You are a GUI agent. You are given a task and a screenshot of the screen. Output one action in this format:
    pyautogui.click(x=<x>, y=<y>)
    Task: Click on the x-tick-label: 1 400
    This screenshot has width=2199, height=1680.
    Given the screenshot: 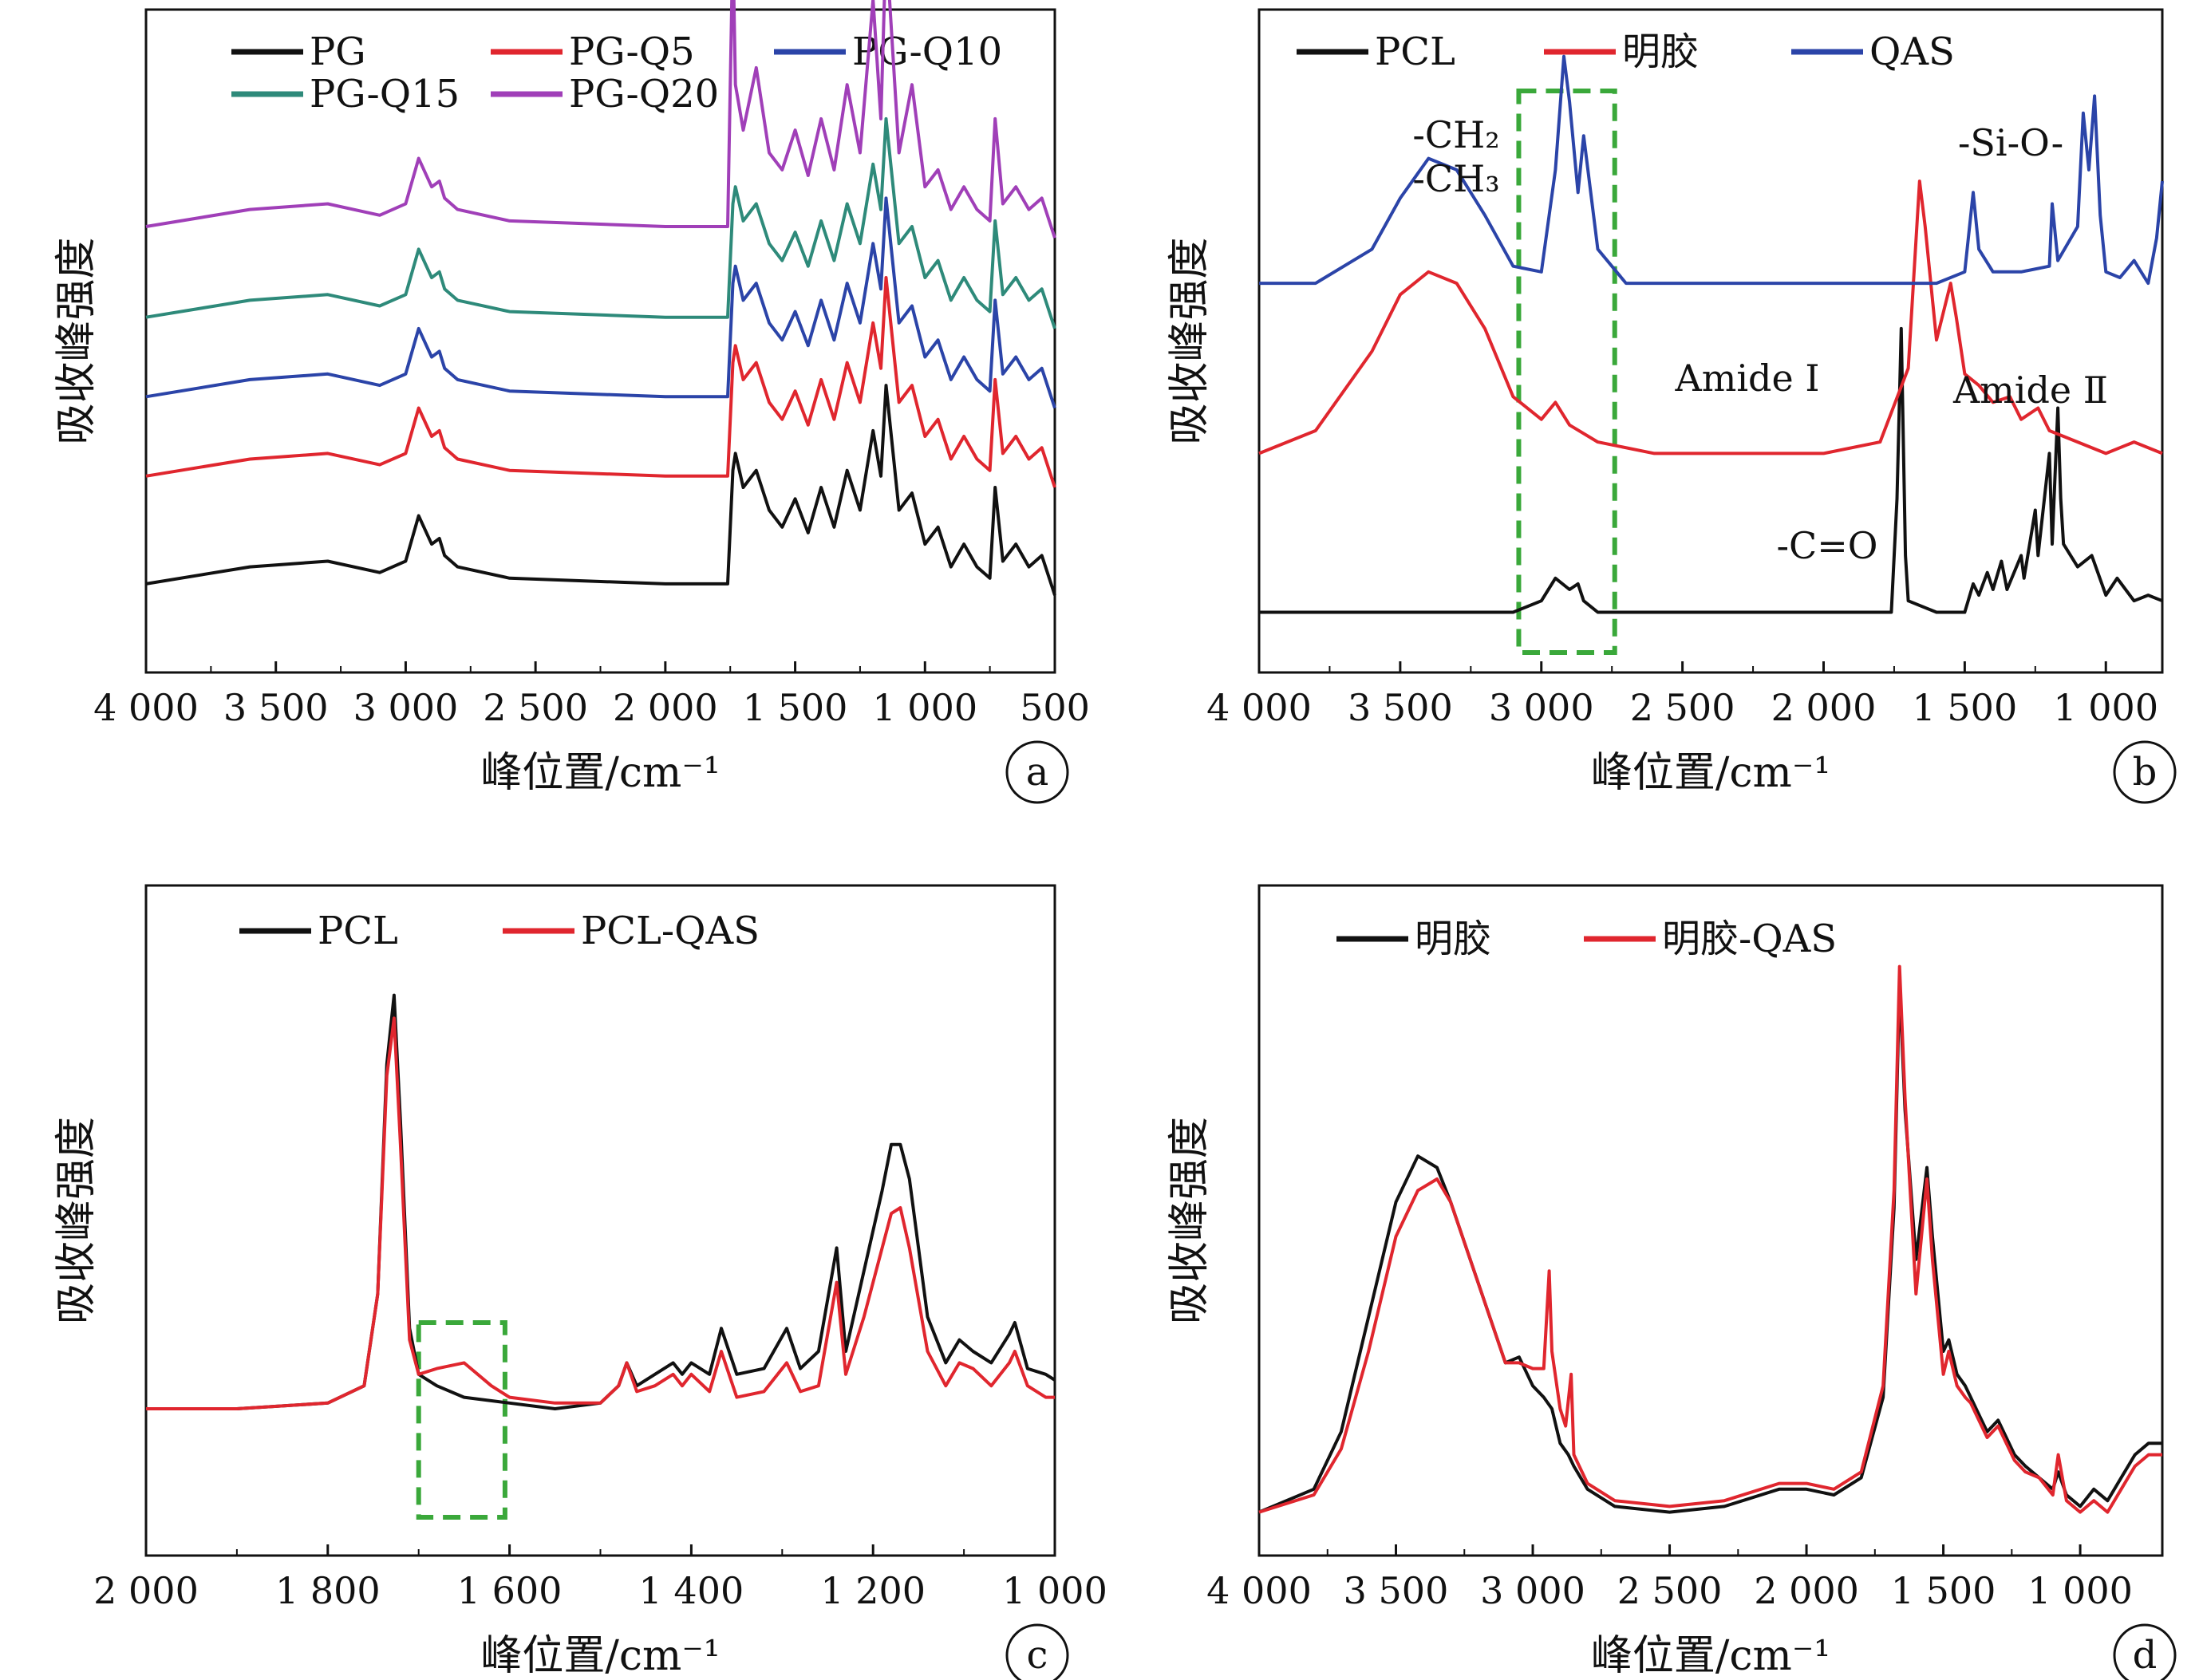 What is the action you would take?
    pyautogui.click(x=691, y=1590)
    